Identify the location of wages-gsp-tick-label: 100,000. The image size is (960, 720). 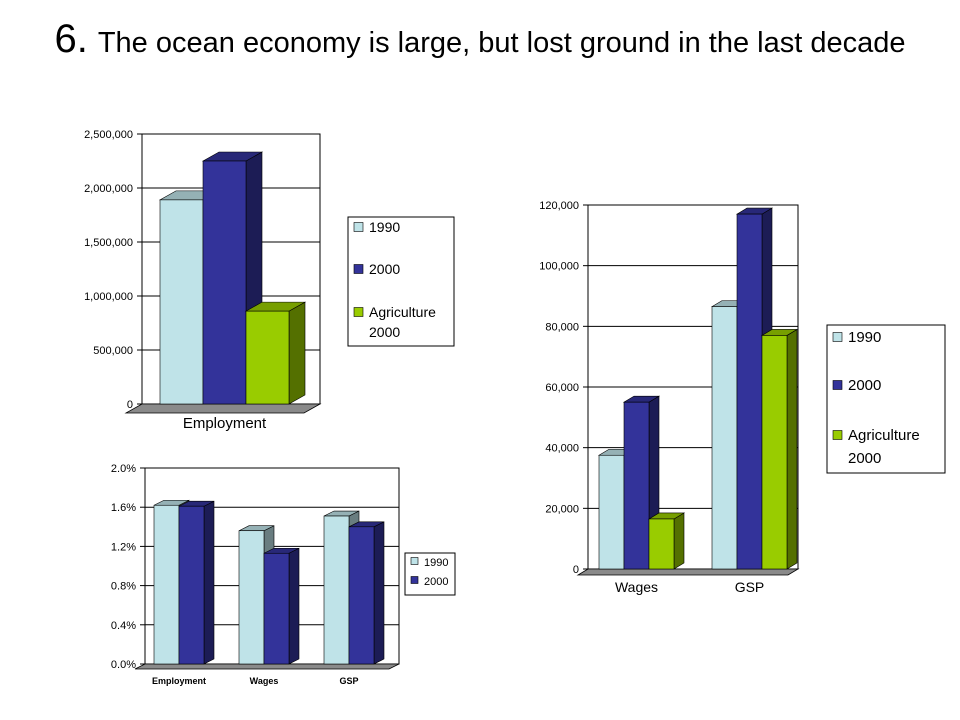
(559, 267).